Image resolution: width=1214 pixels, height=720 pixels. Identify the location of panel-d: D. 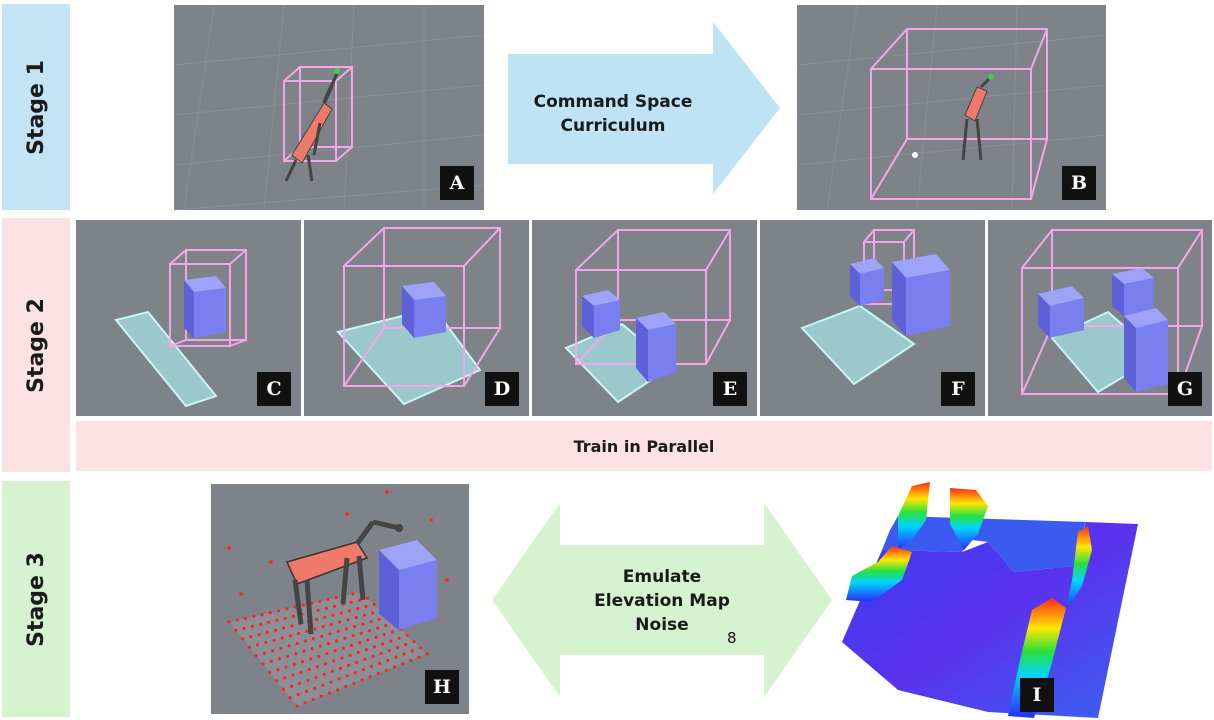
(416, 318).